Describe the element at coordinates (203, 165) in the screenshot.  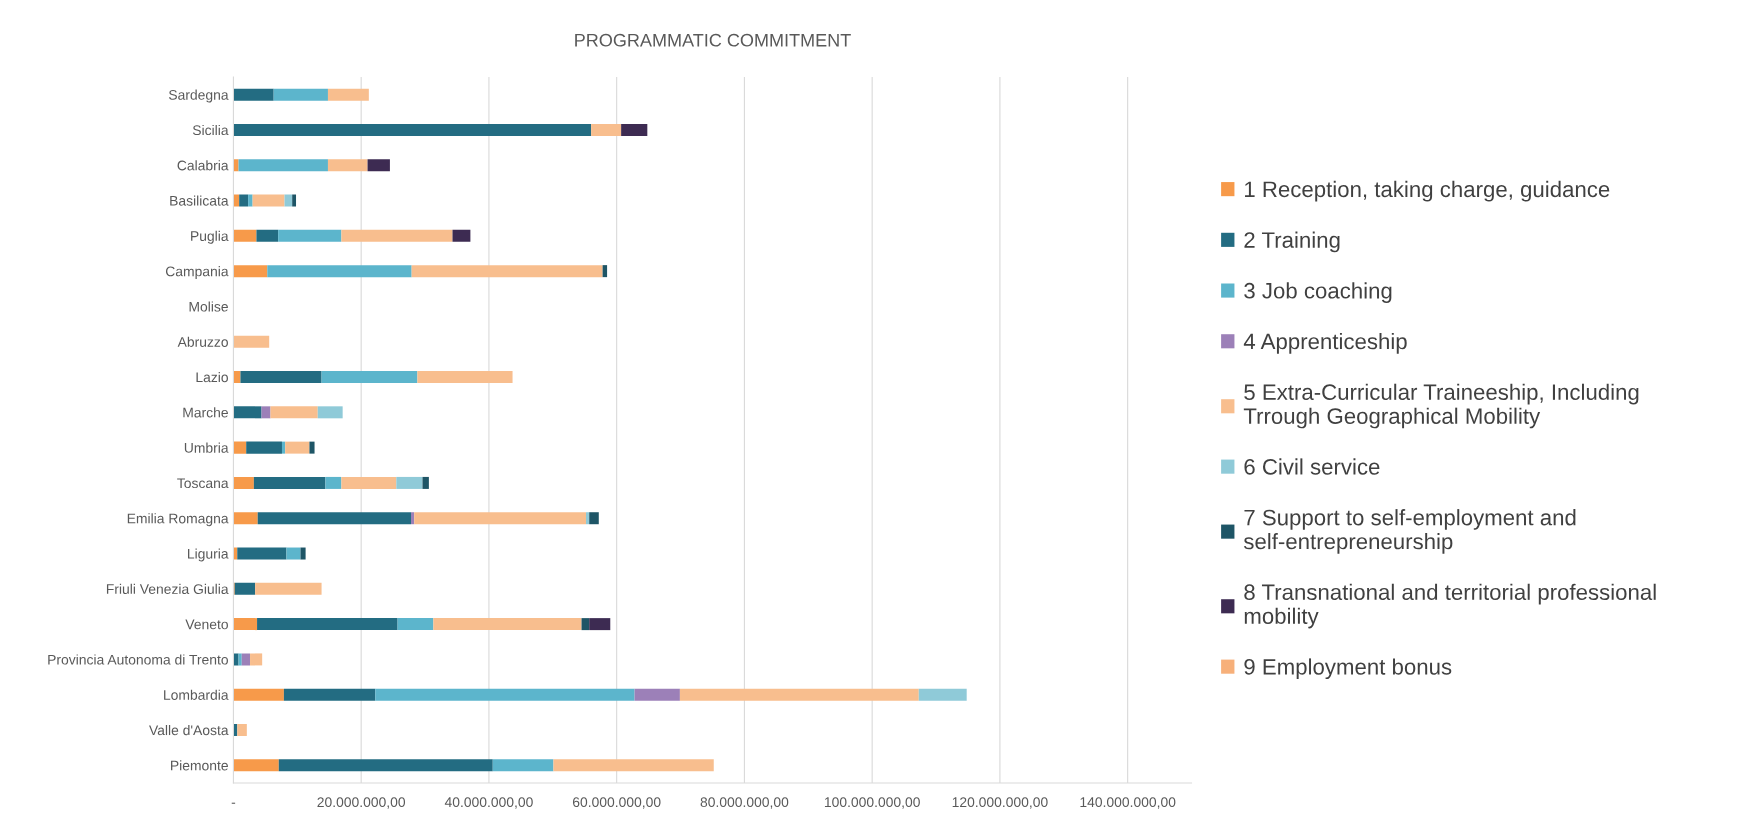
I see `y-tick-label: Calabria` at that location.